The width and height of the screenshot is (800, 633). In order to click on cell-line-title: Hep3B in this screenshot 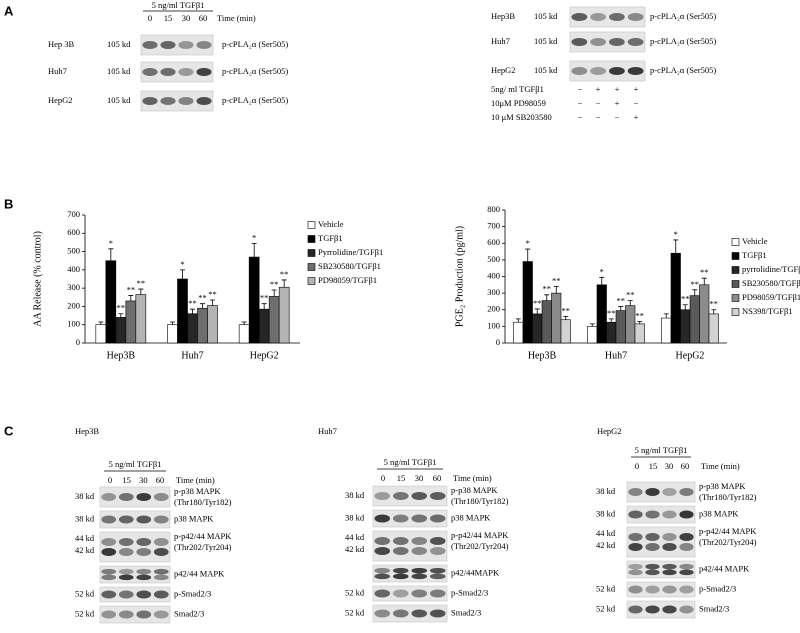, I will do `click(87, 431)`.